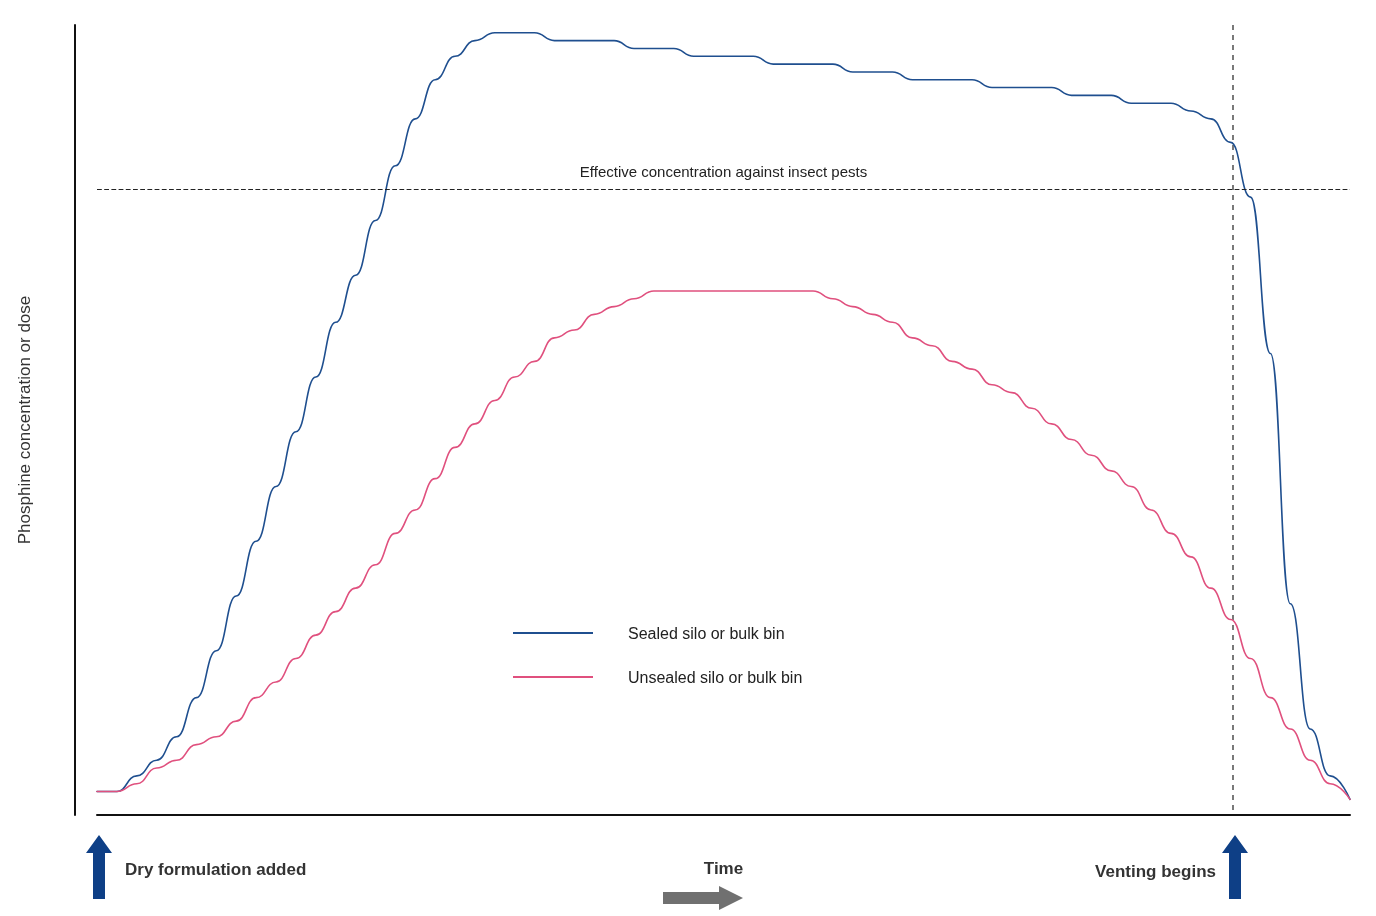  I want to click on y-axis-title: Phosphine concentration or dose, so click(24, 420).